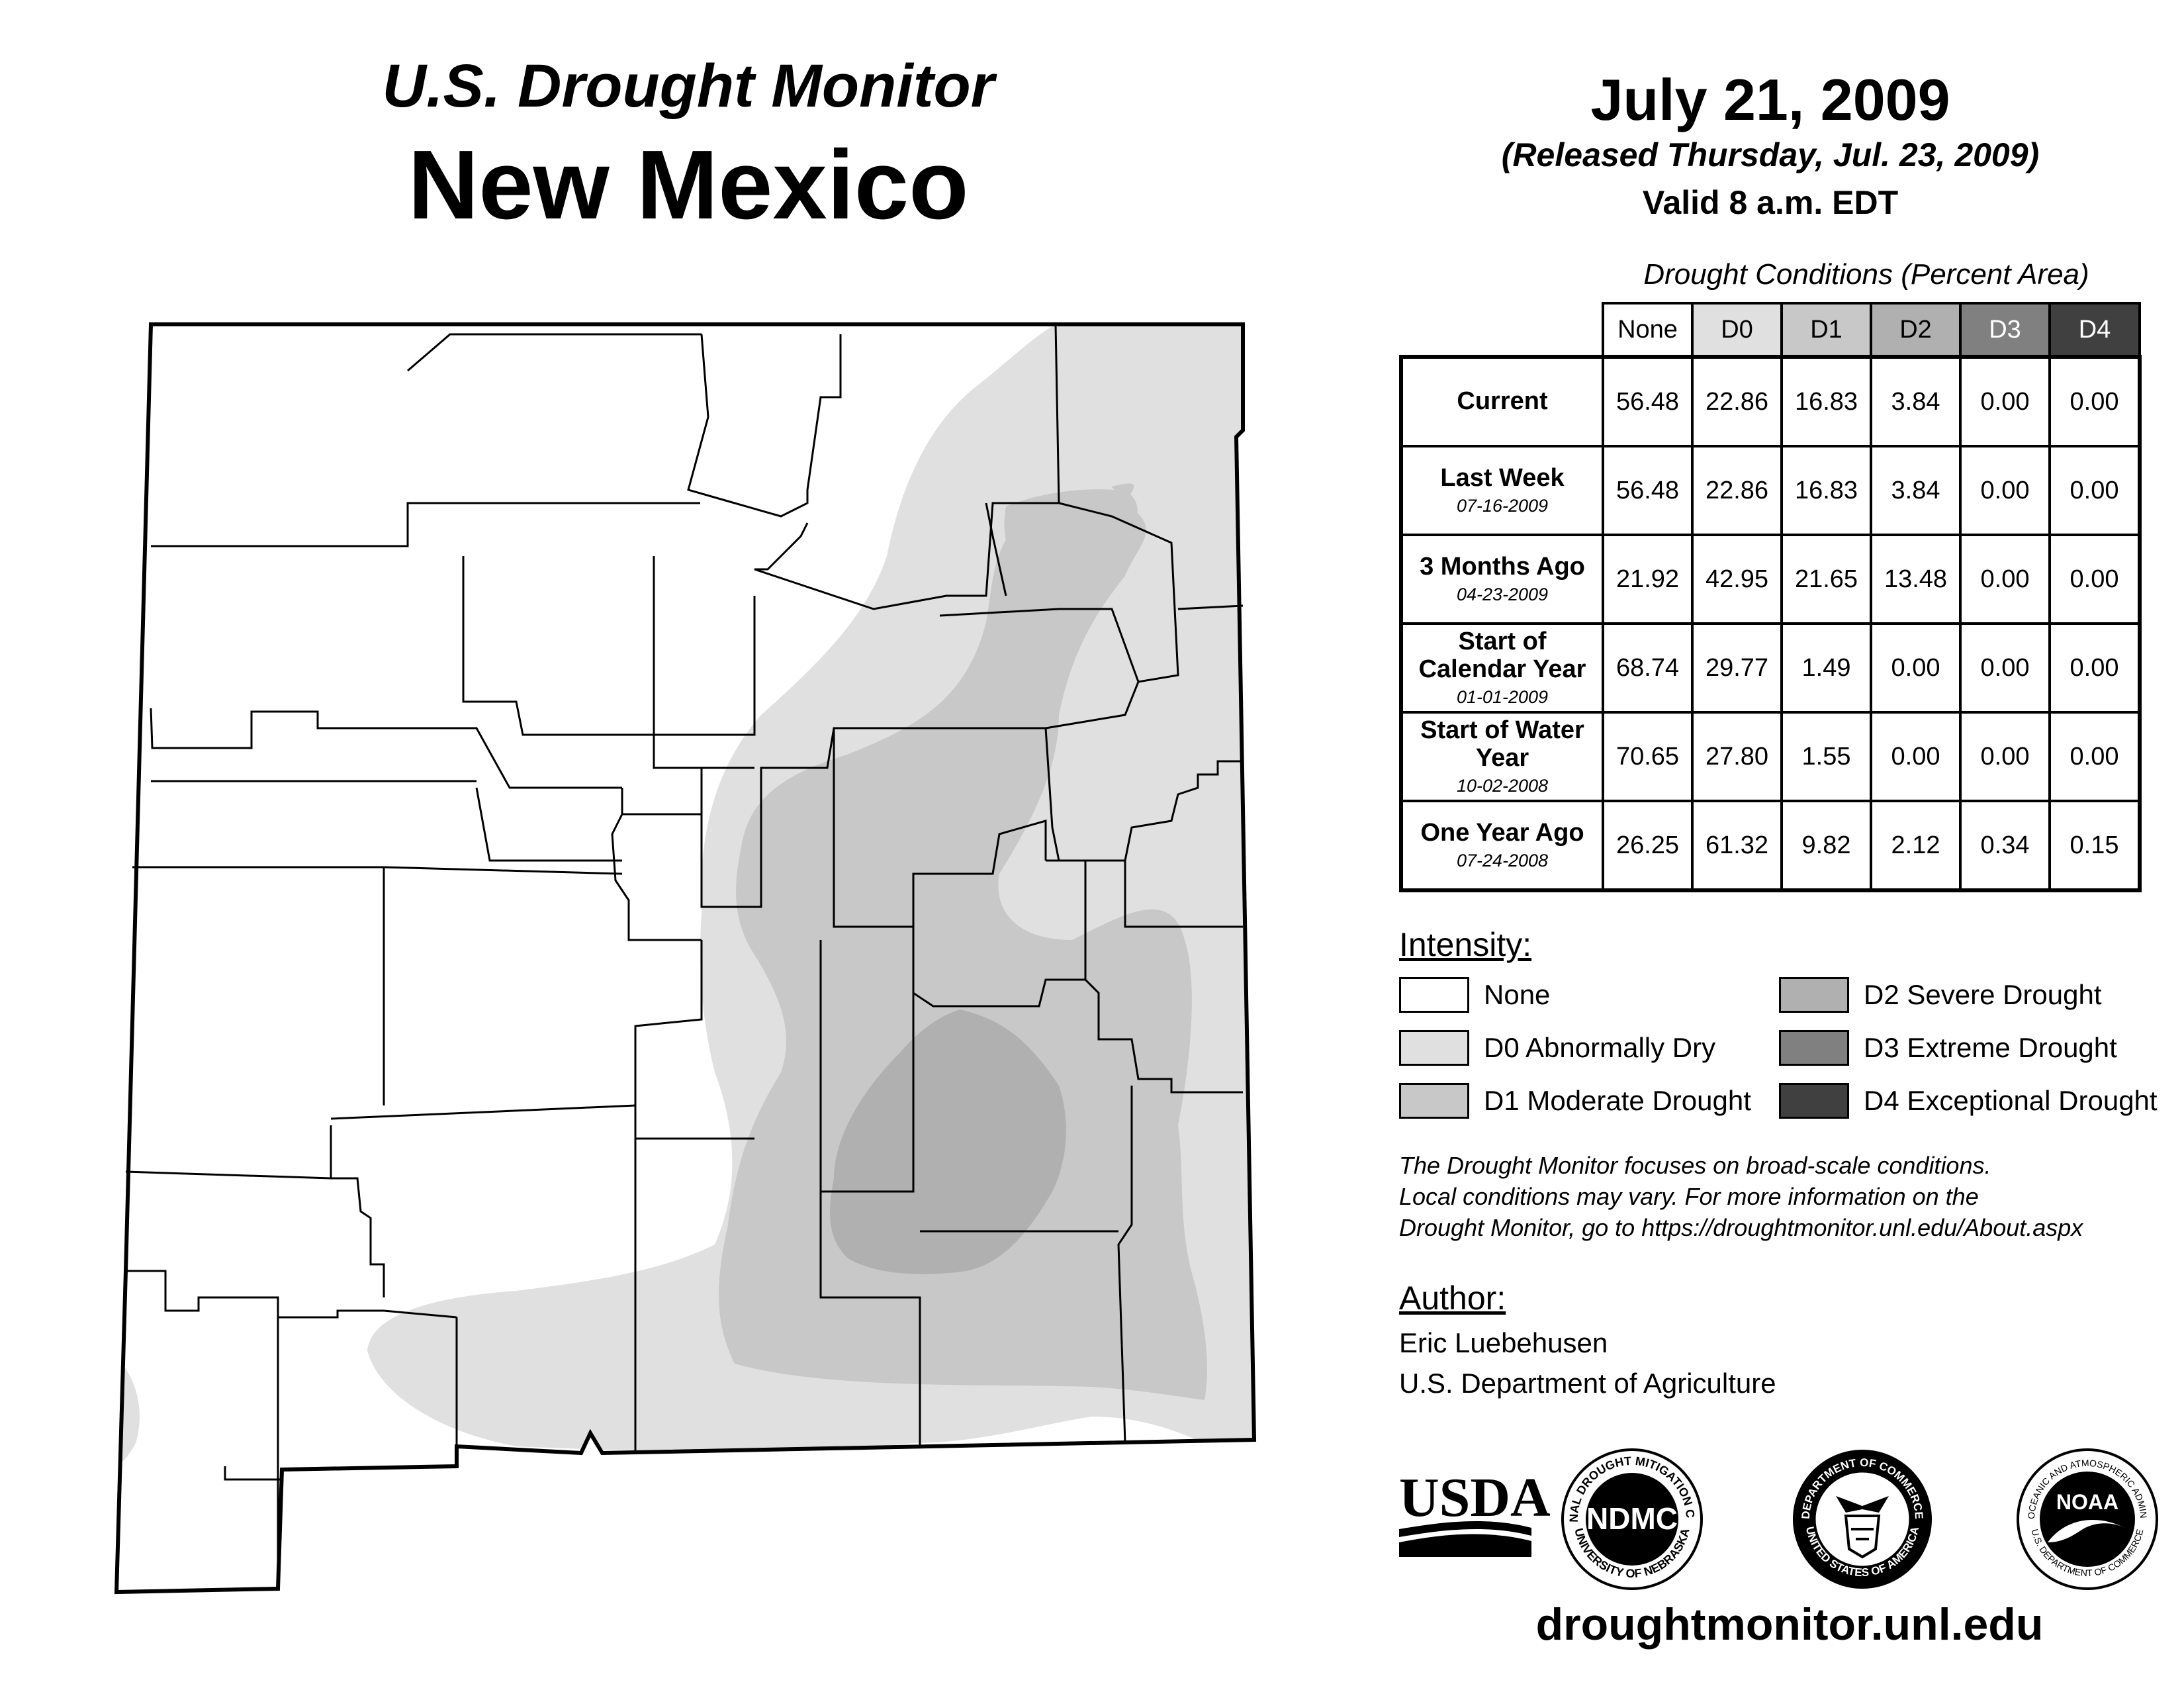  Describe the element at coordinates (1434, 995) in the screenshot. I see `legend-swatch-none` at that location.